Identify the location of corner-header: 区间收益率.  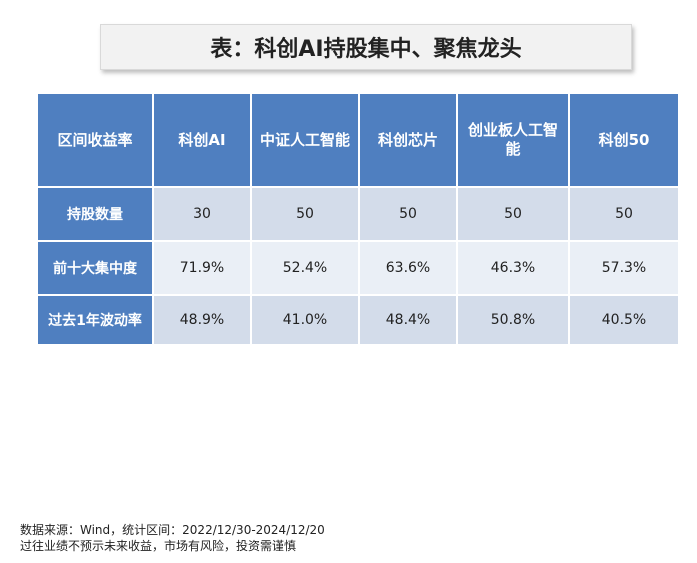
(95, 140).